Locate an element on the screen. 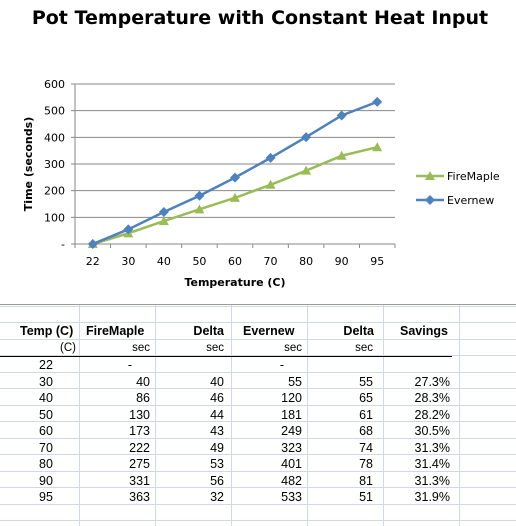  table-row: 60 173 43 249 68 30.5% is located at coordinates (258, 431).